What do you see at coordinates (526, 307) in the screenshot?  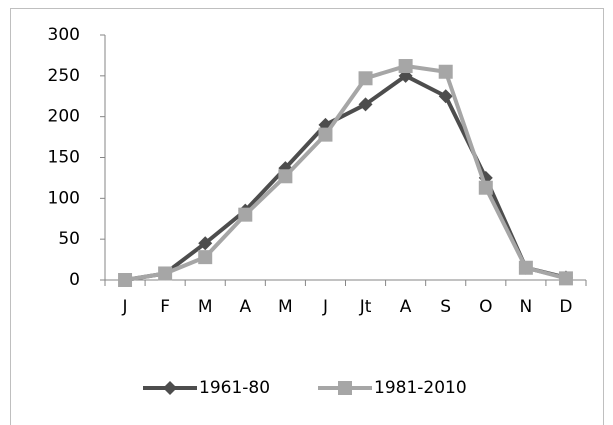 I see `x-tick-label: N` at bounding box center [526, 307].